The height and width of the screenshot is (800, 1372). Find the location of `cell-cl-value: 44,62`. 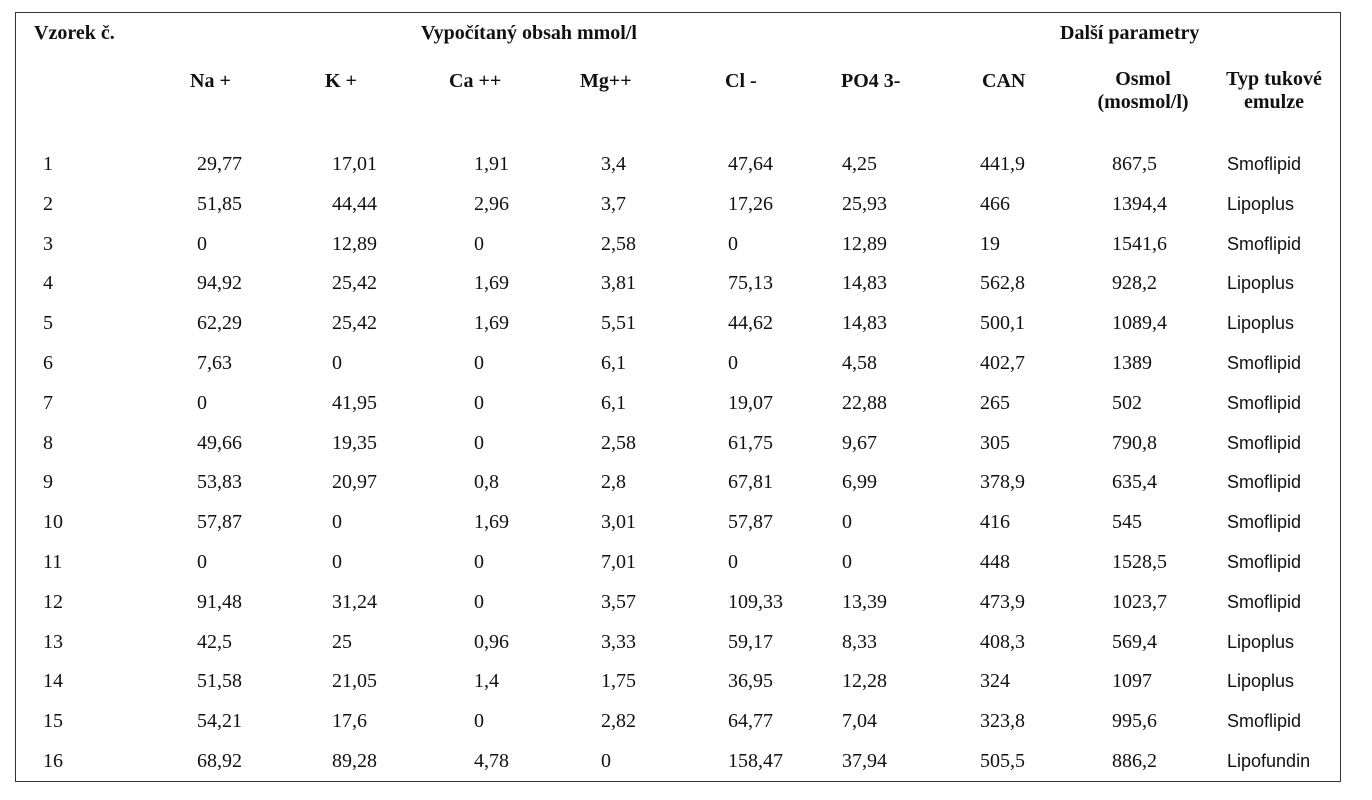

cell-cl-value: 44,62 is located at coordinates (750, 323).